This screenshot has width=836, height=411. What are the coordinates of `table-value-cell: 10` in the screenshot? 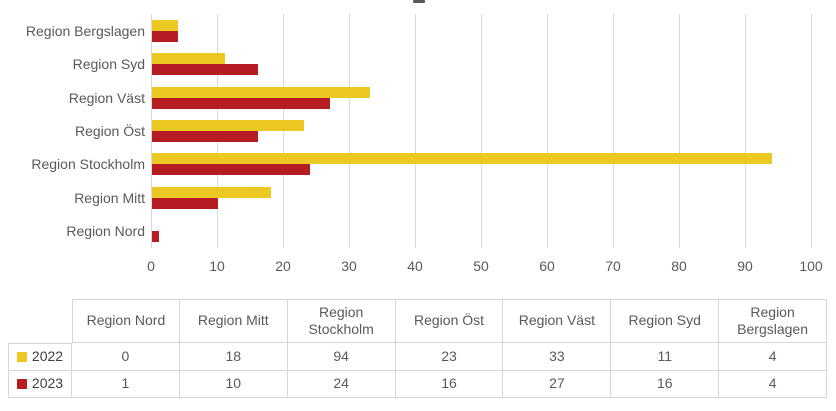 It's located at (233, 384).